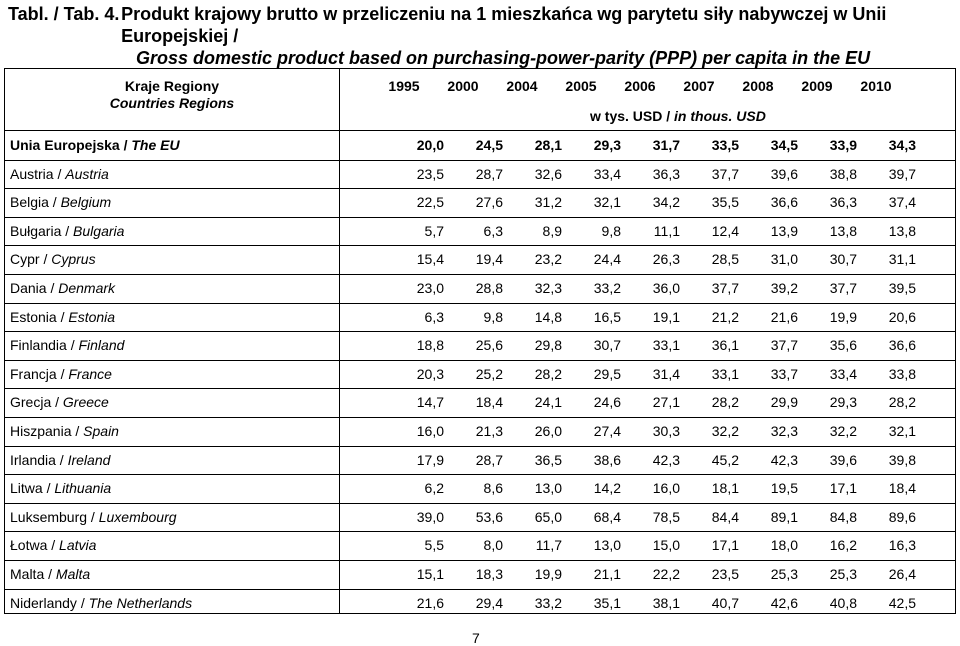  What do you see at coordinates (463, 86) in the screenshot?
I see `year-header: 2000` at bounding box center [463, 86].